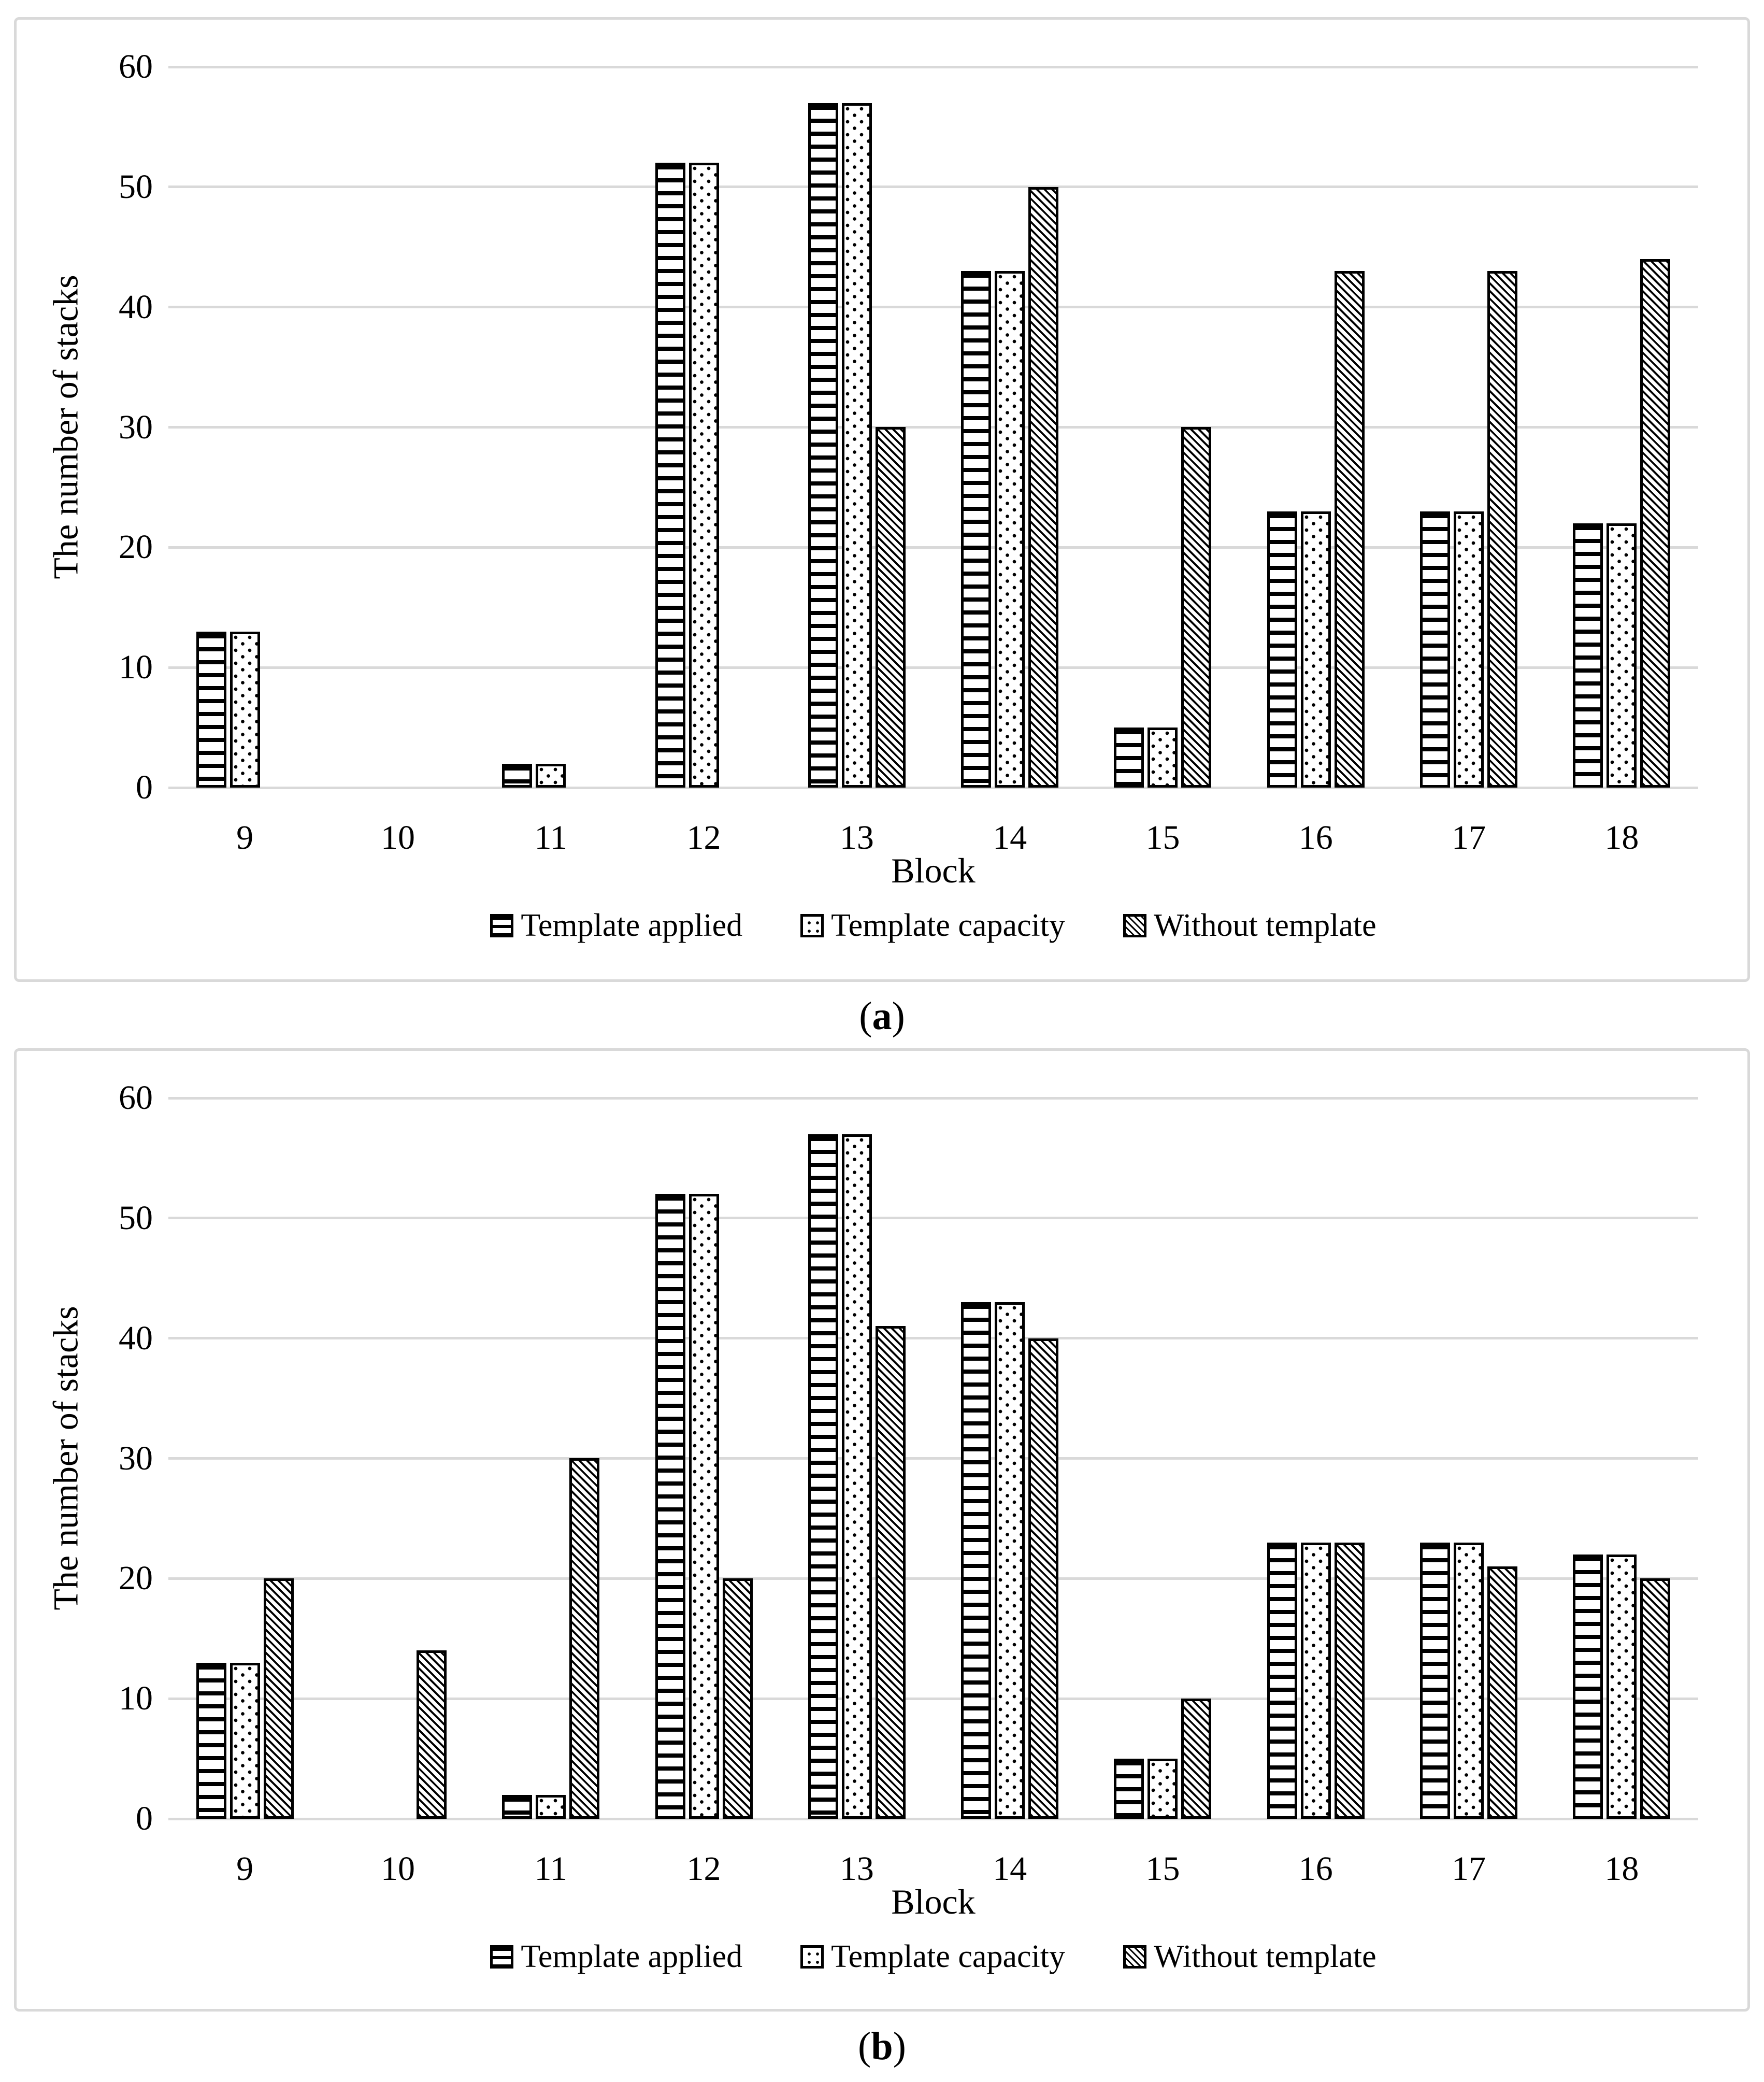 The image size is (1764, 2082). Describe the element at coordinates (136, 1218) in the screenshot. I see `y-tick-label: 50` at that location.